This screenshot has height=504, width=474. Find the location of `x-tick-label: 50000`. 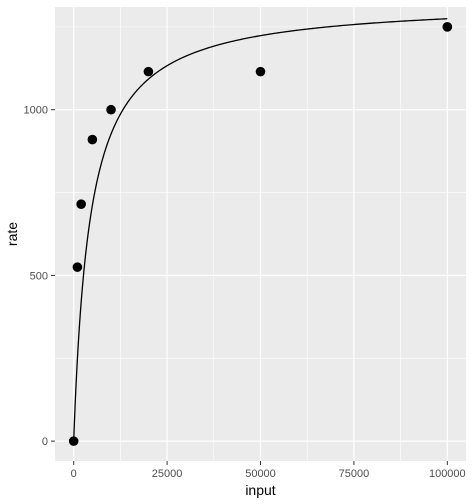

x-tick-label: 50000 is located at coordinates (260, 474).